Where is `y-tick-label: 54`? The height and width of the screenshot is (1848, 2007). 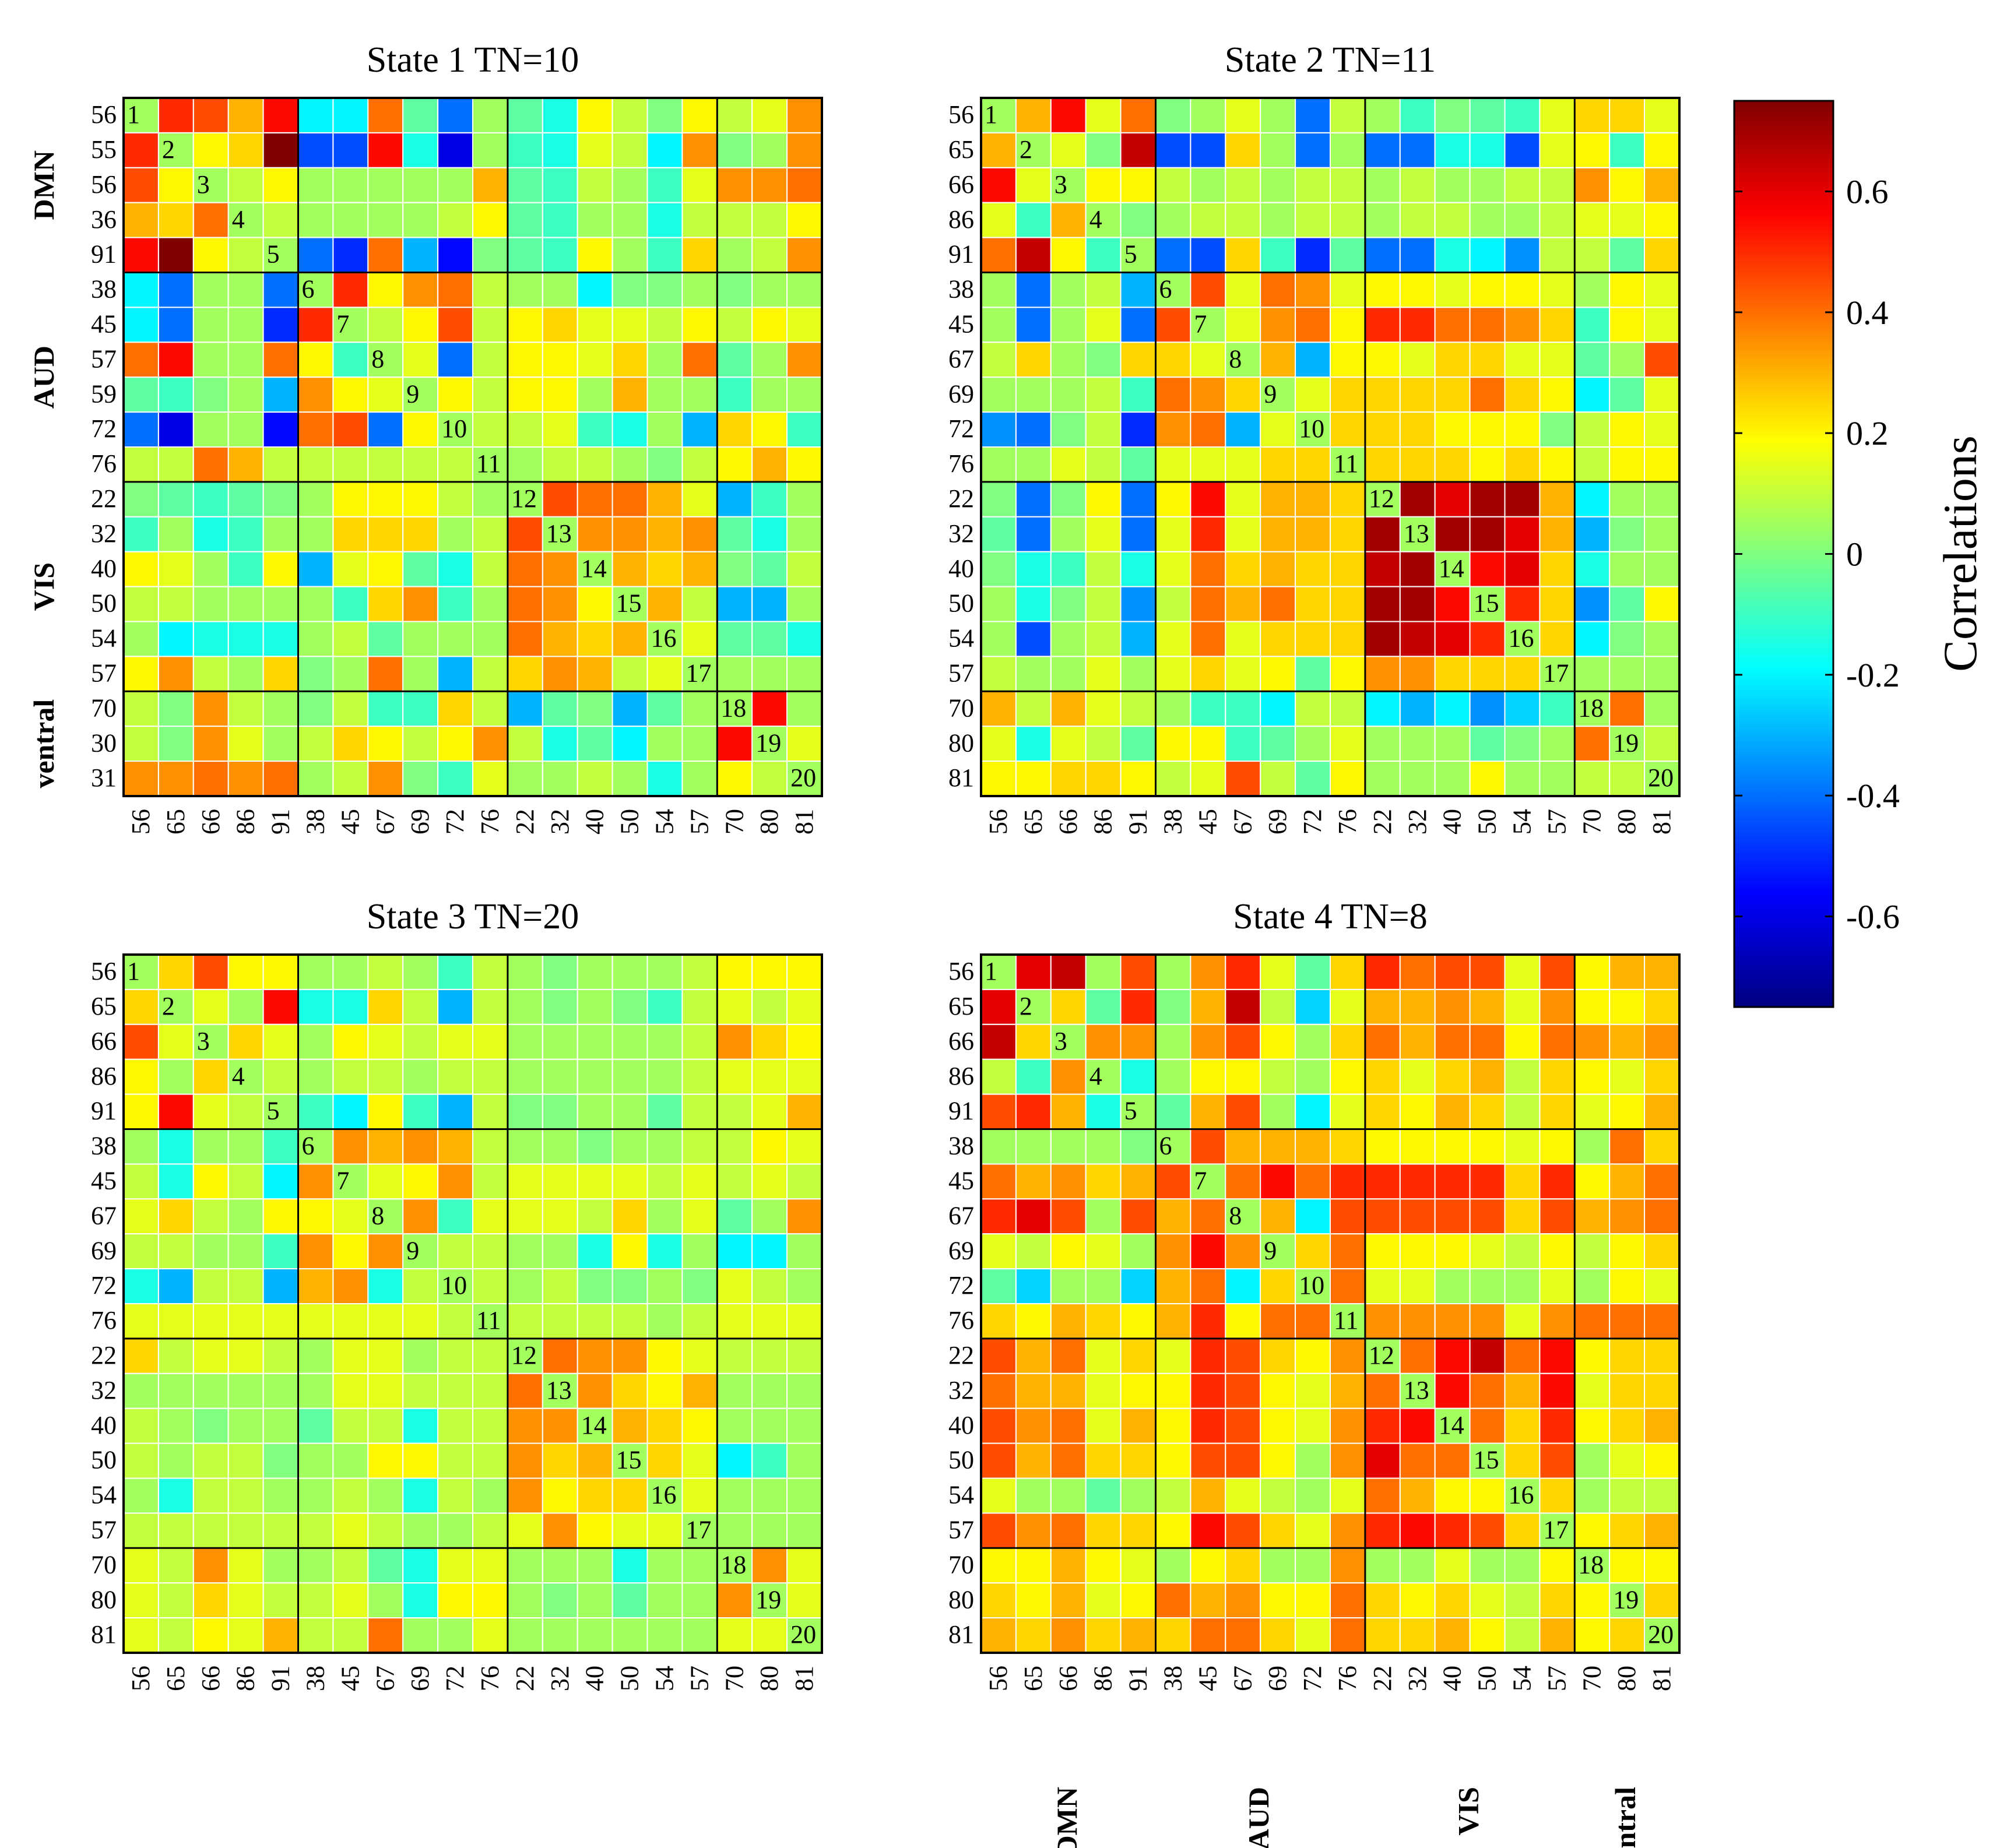 y-tick-label: 54 is located at coordinates (104, 1495).